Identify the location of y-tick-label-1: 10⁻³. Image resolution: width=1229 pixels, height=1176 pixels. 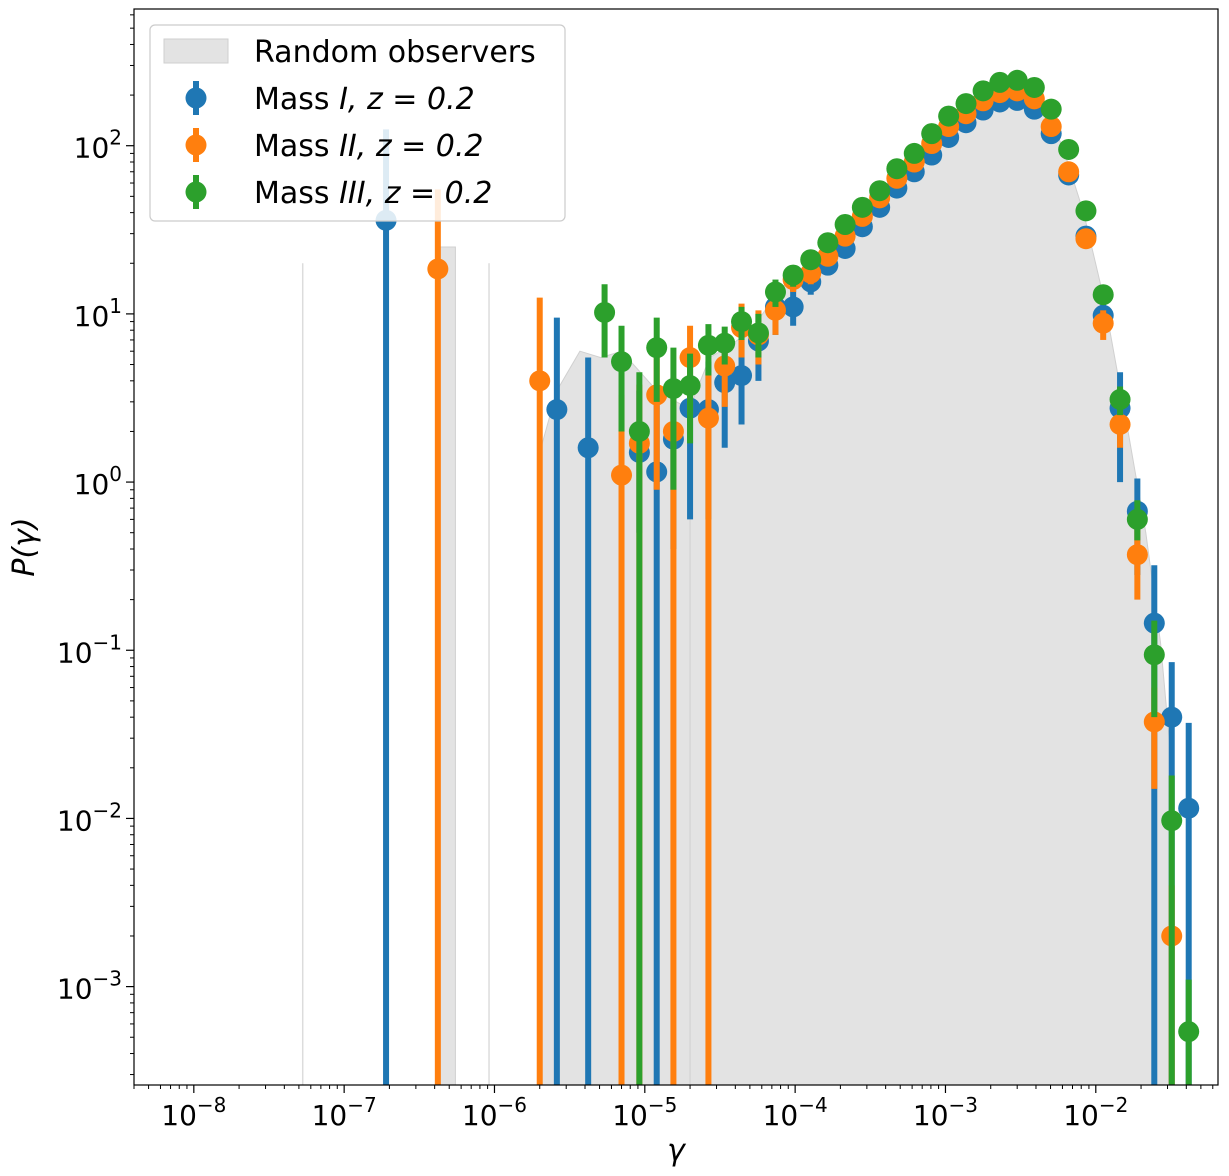
(89, 986).